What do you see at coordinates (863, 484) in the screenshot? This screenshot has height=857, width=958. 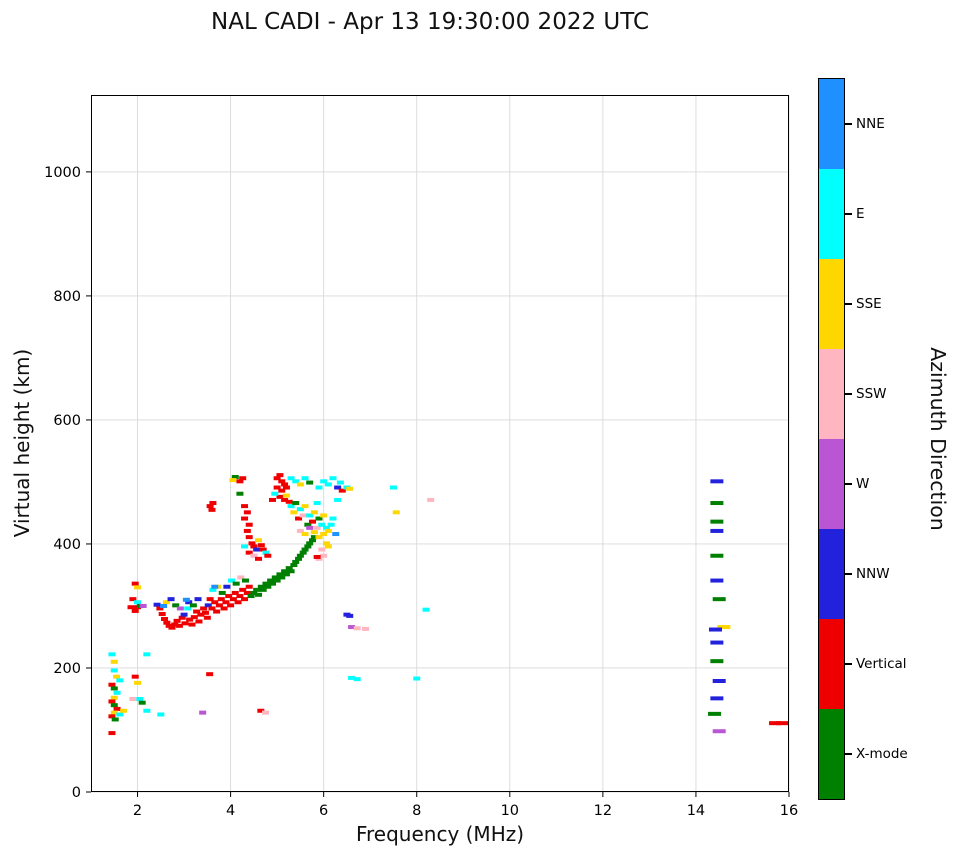 I see `colorbar-label-w: W` at bounding box center [863, 484].